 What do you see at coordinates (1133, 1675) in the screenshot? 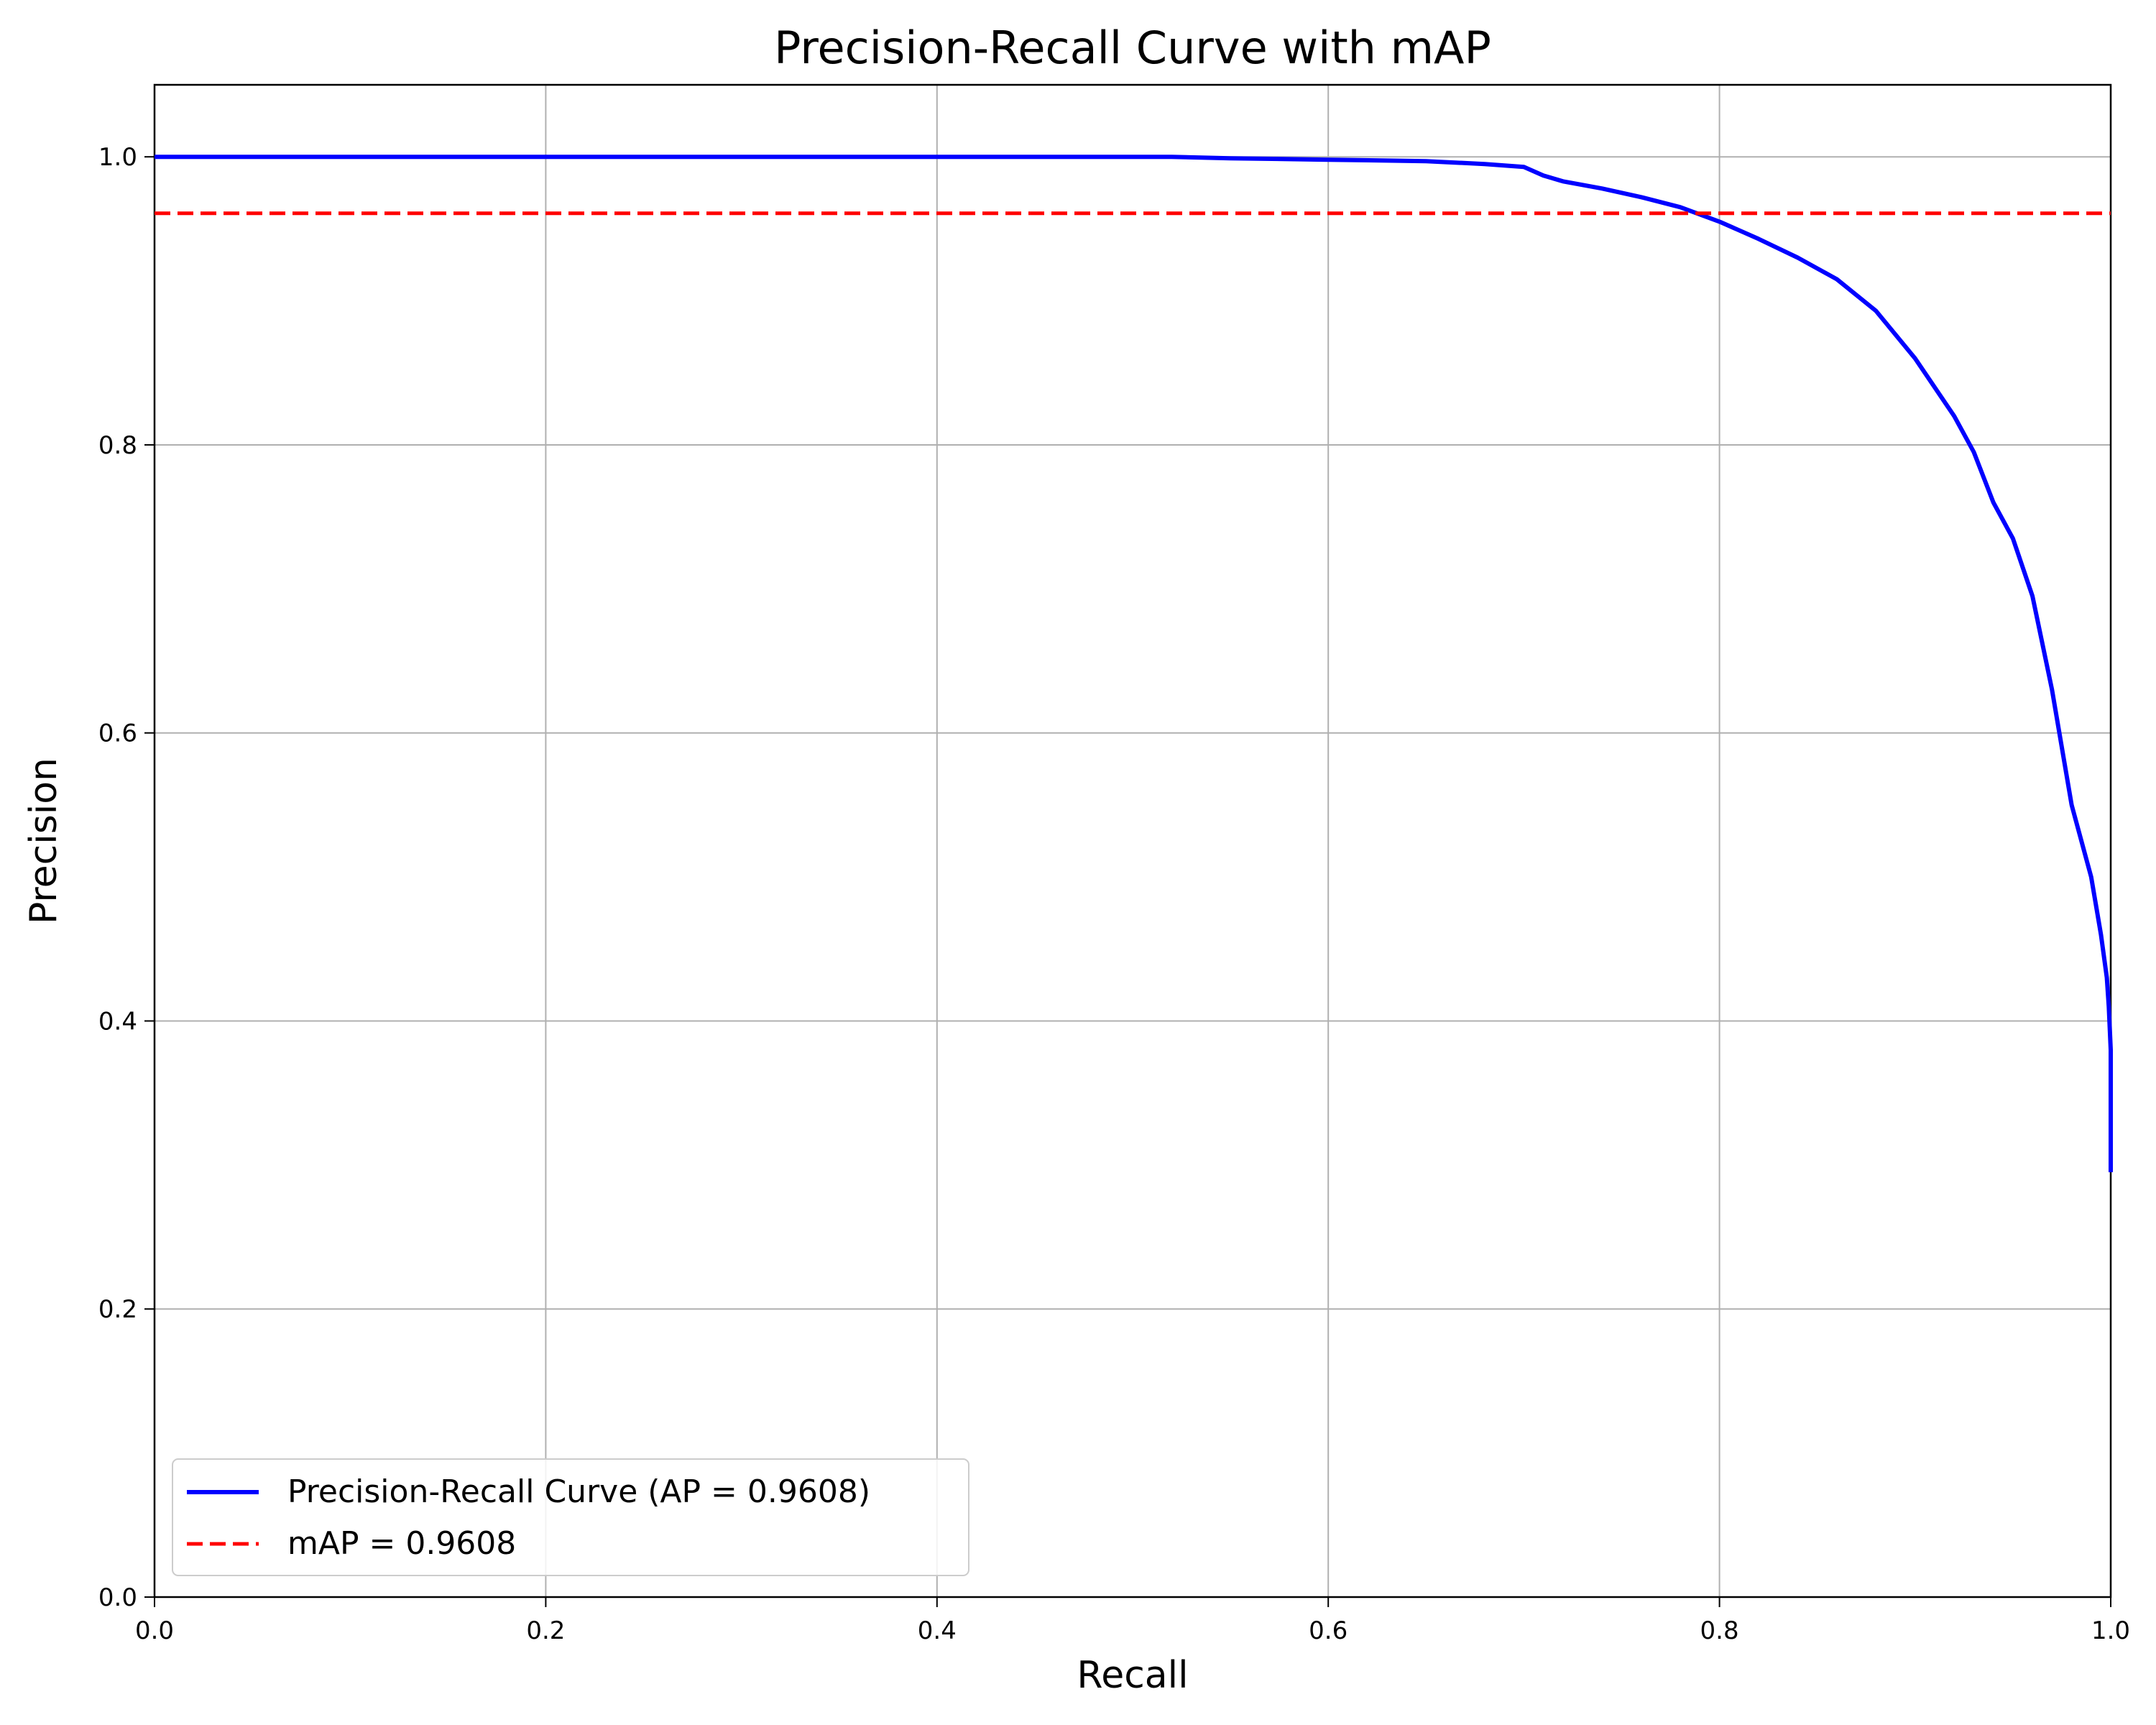
I see `x-axis-label: Recall` at bounding box center [1133, 1675].